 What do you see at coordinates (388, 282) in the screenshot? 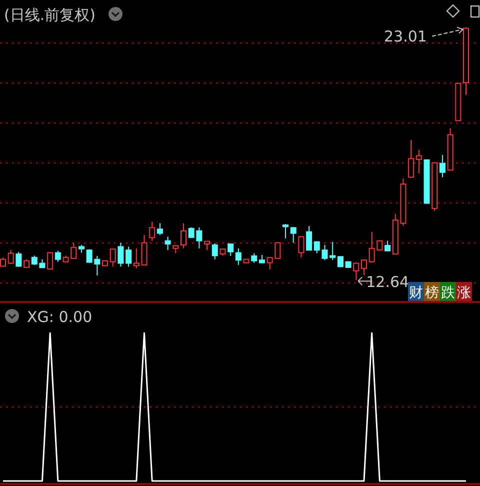
I see `annotation: 12.64` at bounding box center [388, 282].